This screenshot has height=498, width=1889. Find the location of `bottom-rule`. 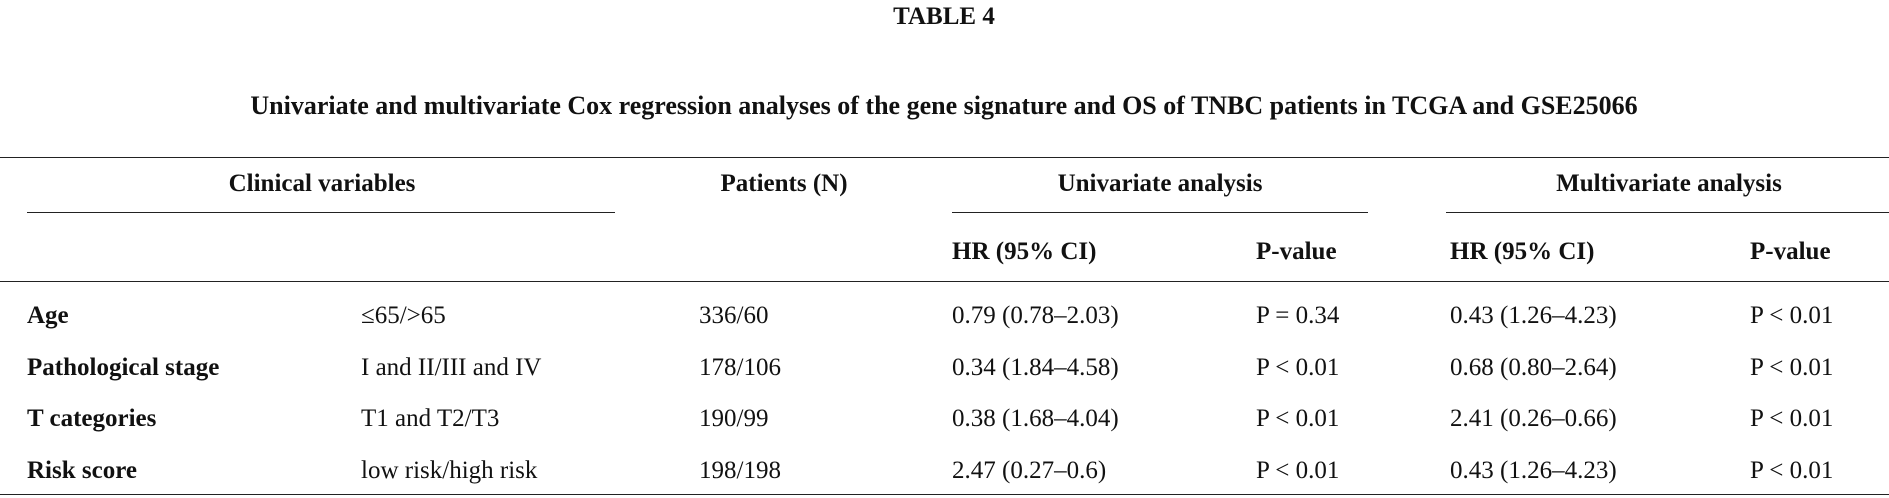

bottom-rule is located at coordinates (944, 494).